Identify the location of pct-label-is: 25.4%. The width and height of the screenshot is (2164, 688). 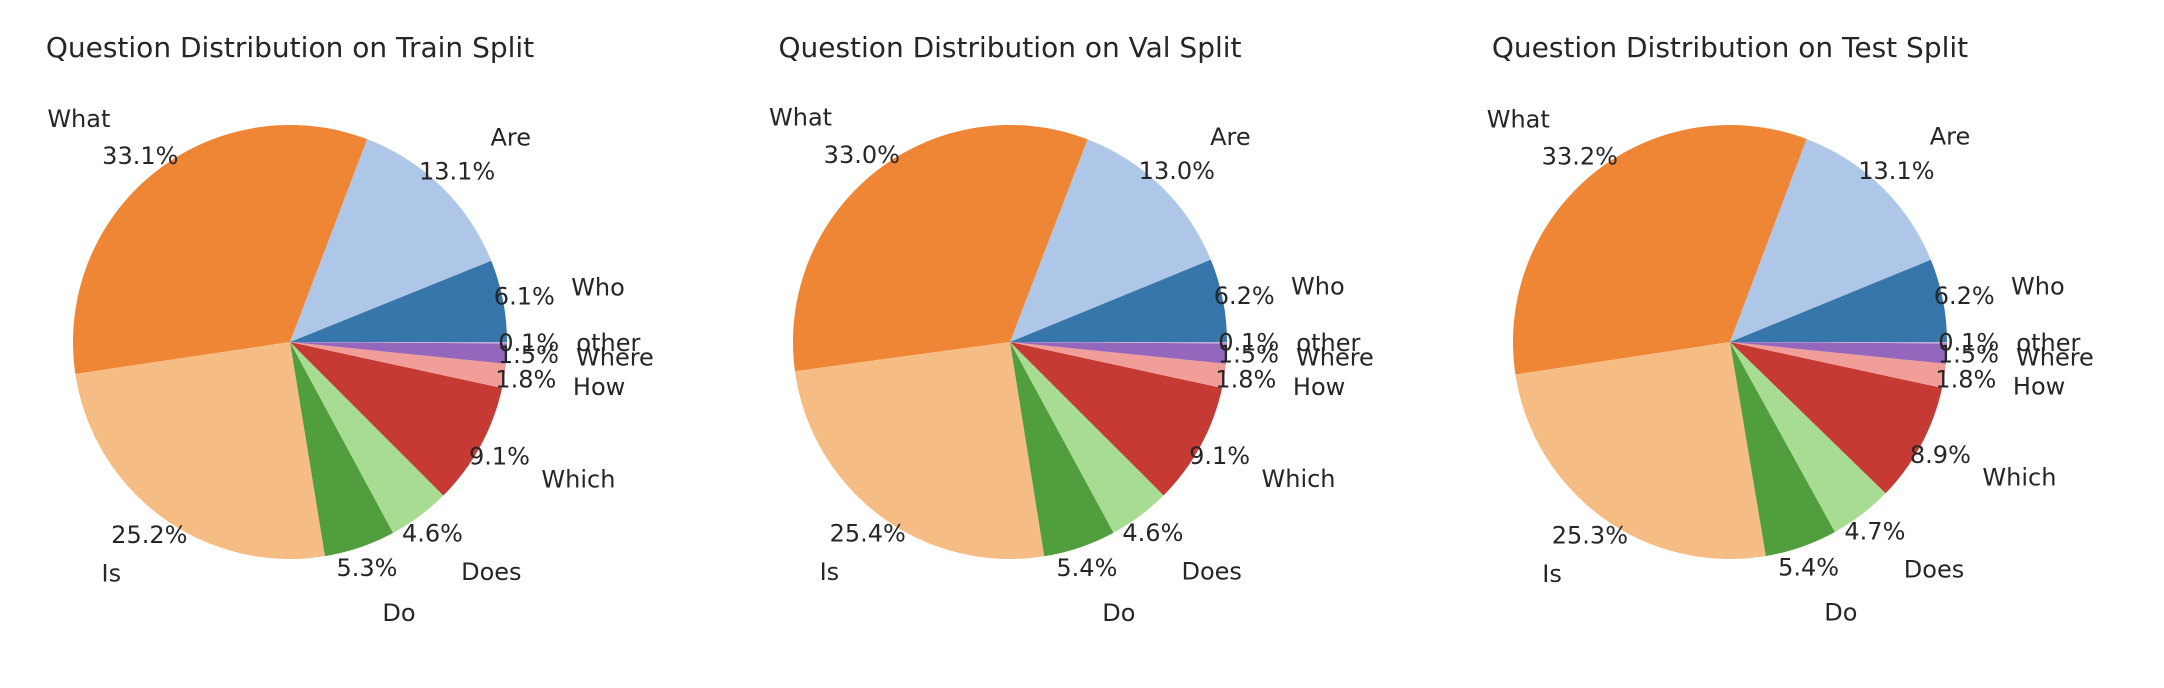
(868, 534).